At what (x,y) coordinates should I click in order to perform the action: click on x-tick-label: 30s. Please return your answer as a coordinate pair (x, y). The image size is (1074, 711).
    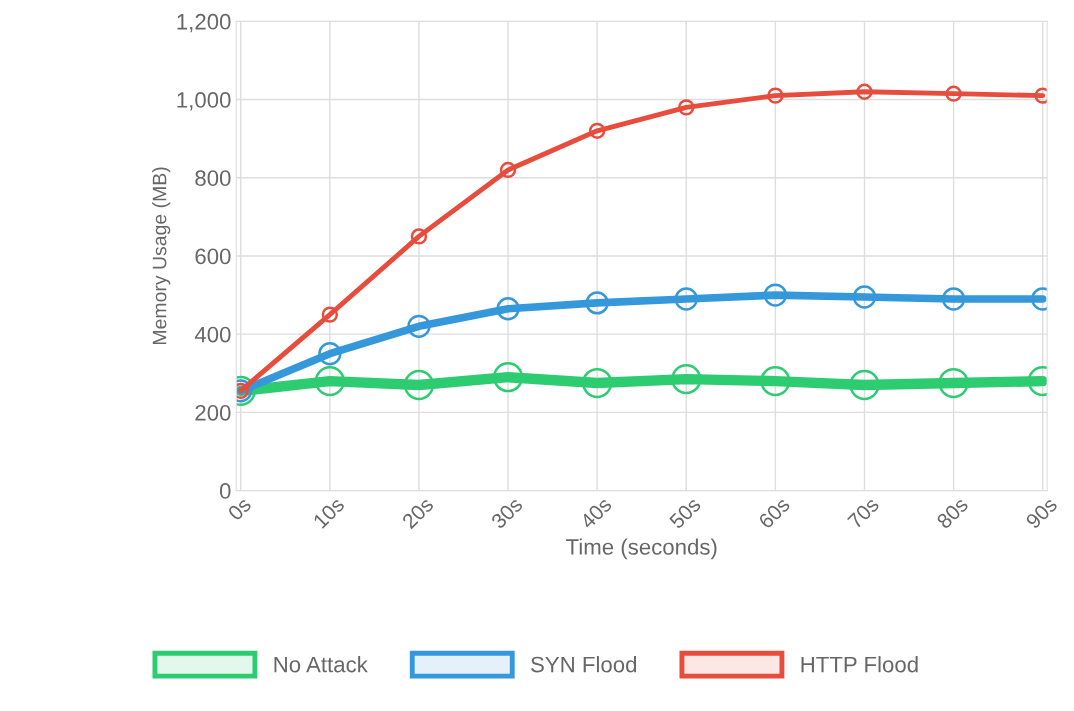
    Looking at the image, I should click on (507, 513).